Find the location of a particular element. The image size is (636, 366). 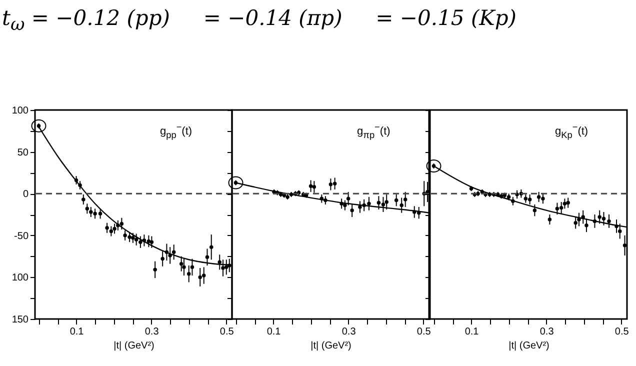

annotation: g$_{pp}$$^{−}$(t) is located at coordinates (176, 131).